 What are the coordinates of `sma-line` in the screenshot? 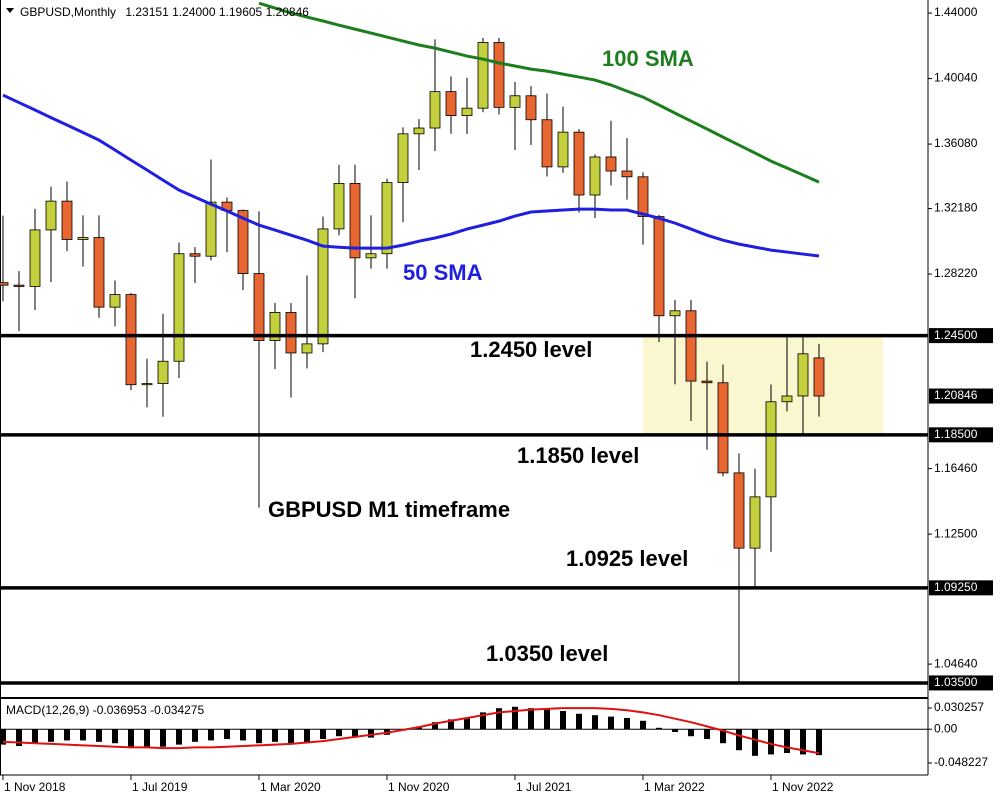 It's located at (539, 92).